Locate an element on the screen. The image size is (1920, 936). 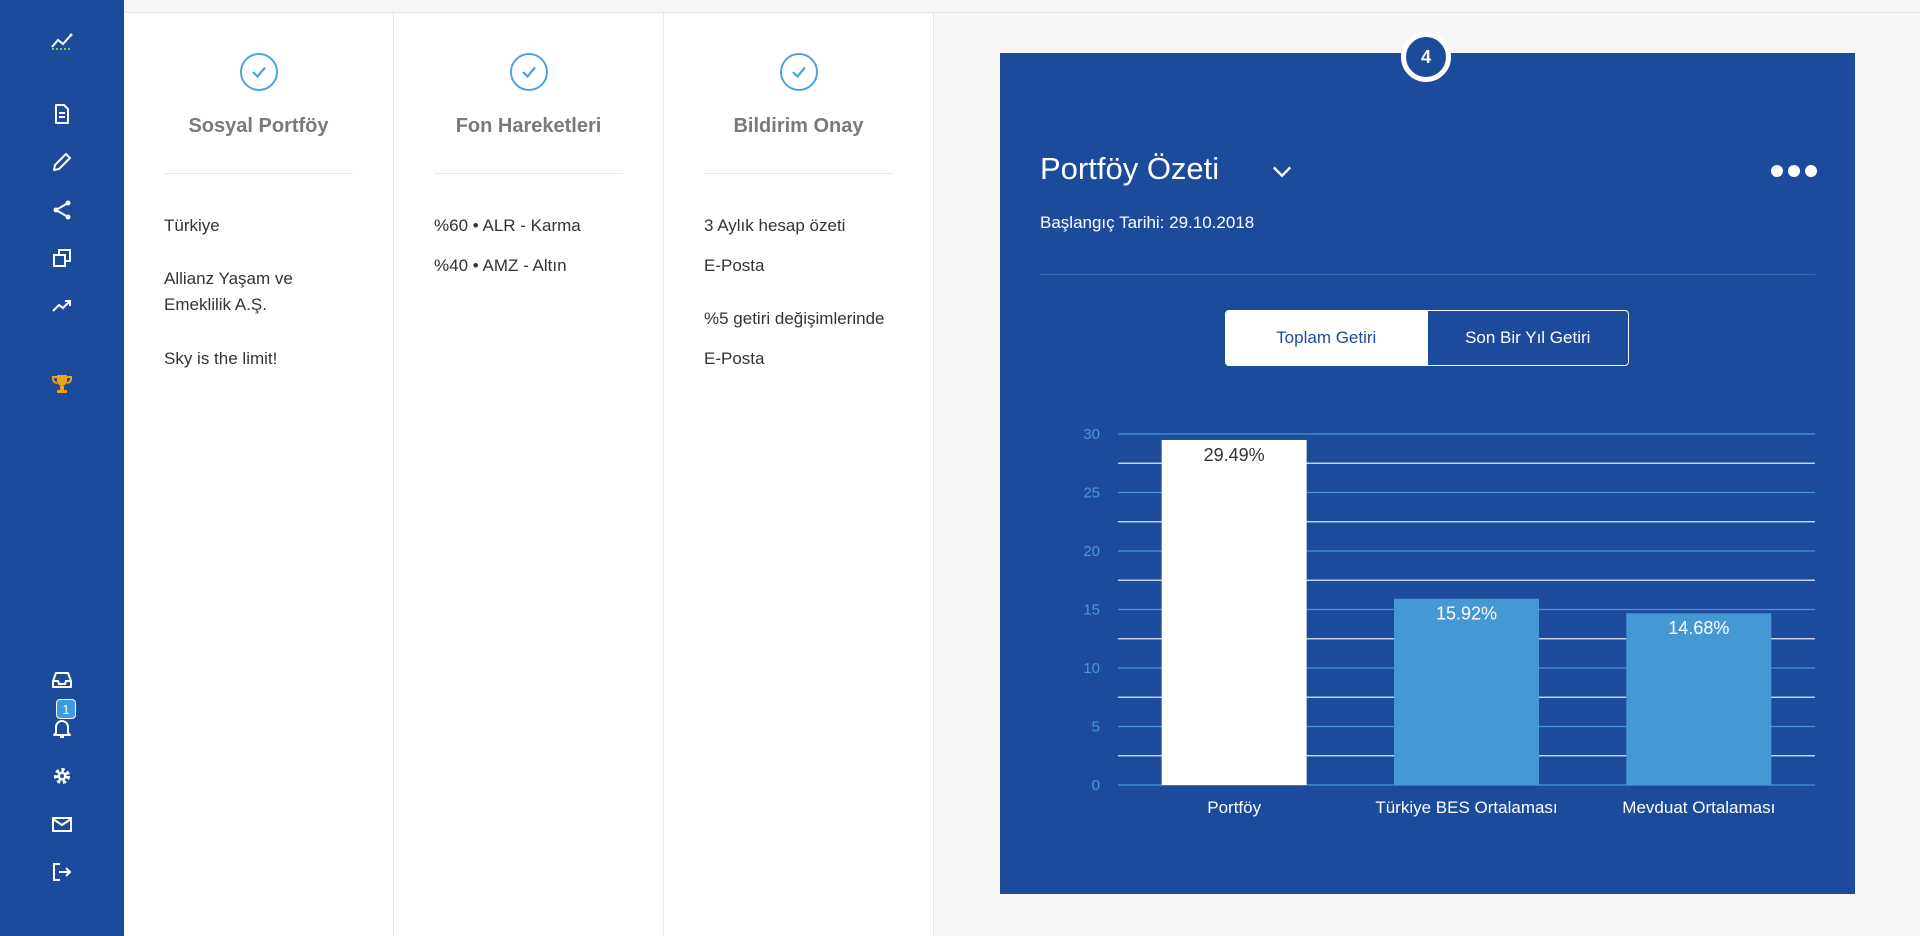
list-item: 3 Aylık hesap özeti is located at coordinates (775, 225).